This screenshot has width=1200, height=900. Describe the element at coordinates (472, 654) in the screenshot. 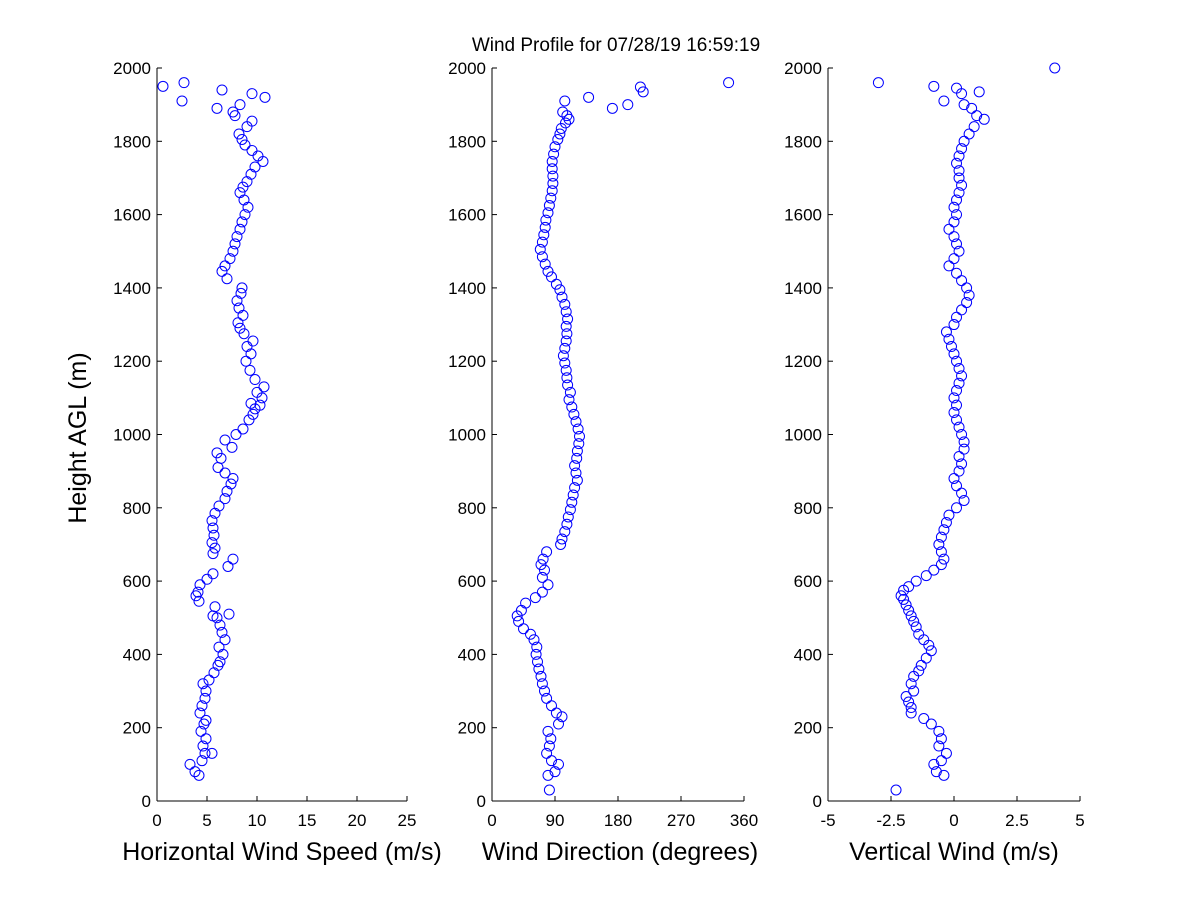

I see `y-tick-label: 400` at that location.